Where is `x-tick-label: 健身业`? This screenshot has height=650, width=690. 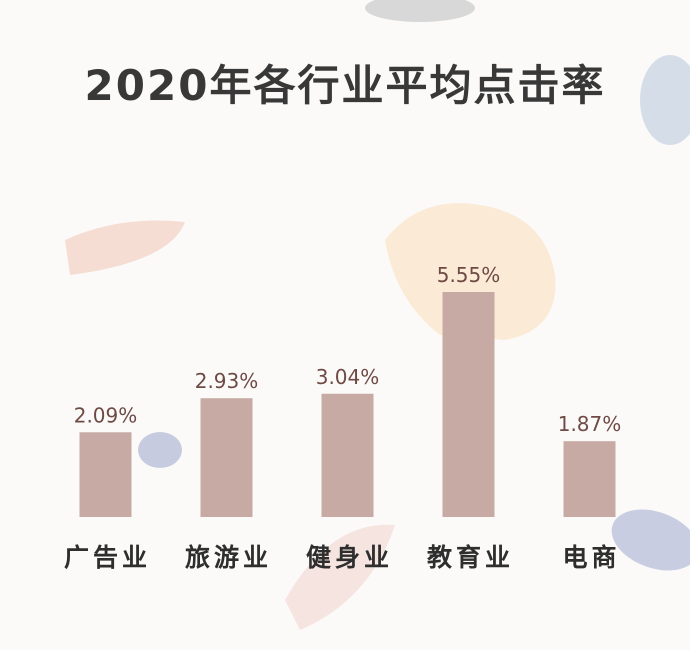 x-tick-label: 健身业 is located at coordinates (349, 557).